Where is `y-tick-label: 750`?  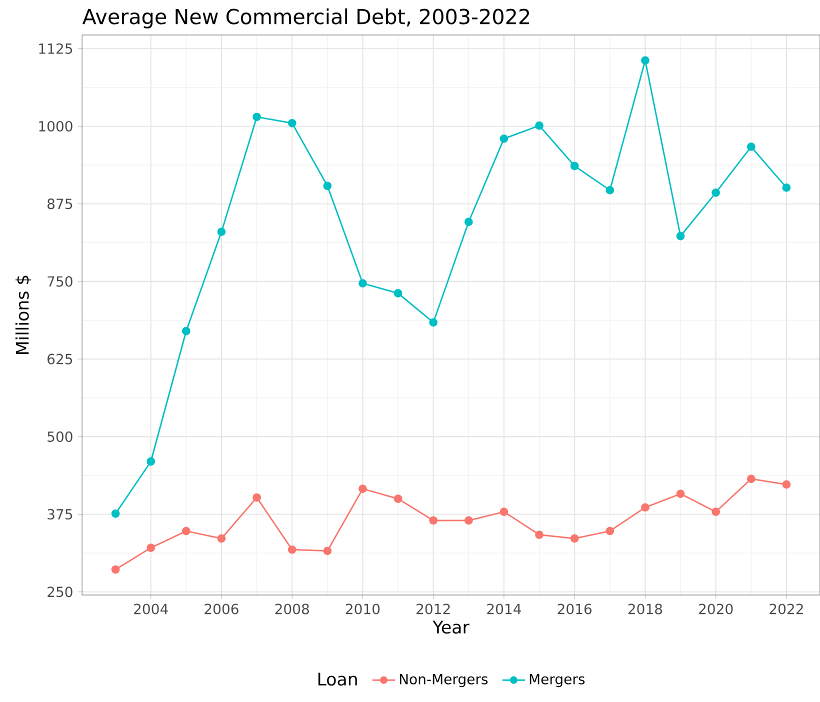 y-tick-label: 750 is located at coordinates (60, 281).